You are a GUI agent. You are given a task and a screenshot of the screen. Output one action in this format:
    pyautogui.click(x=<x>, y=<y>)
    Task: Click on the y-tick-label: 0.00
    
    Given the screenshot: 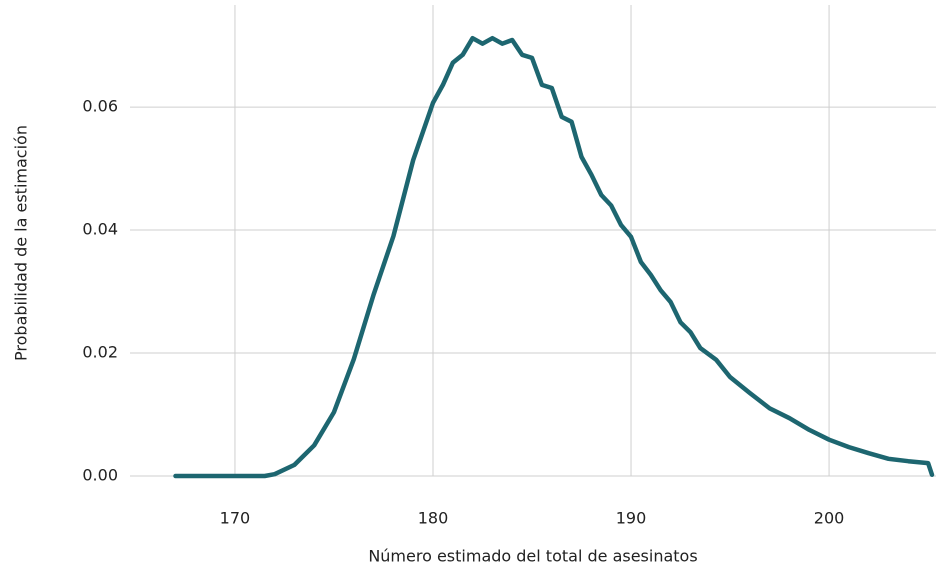 What is the action you would take?
    pyautogui.click(x=100, y=475)
    